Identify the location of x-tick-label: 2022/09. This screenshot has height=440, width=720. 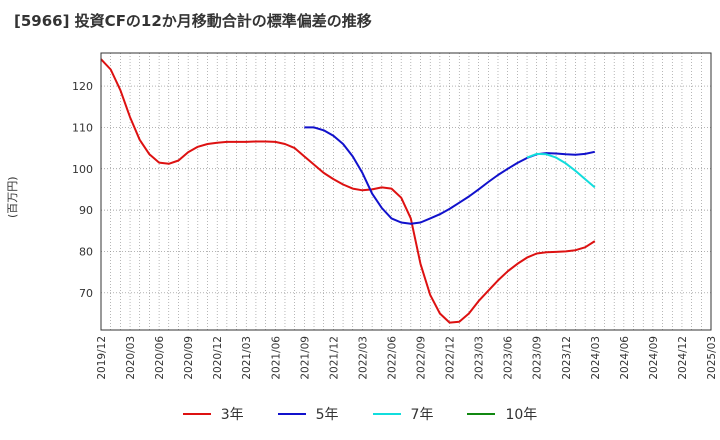
(422, 358).